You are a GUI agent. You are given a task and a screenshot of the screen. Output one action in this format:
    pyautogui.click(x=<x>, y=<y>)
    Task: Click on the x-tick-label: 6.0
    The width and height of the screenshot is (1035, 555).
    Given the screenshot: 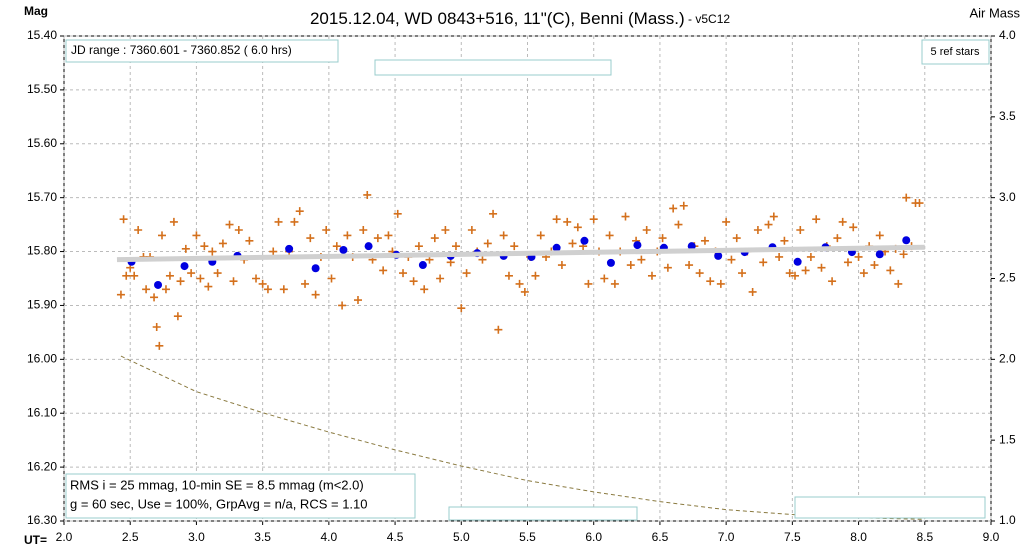 What is the action you would take?
    pyautogui.click(x=593, y=537)
    